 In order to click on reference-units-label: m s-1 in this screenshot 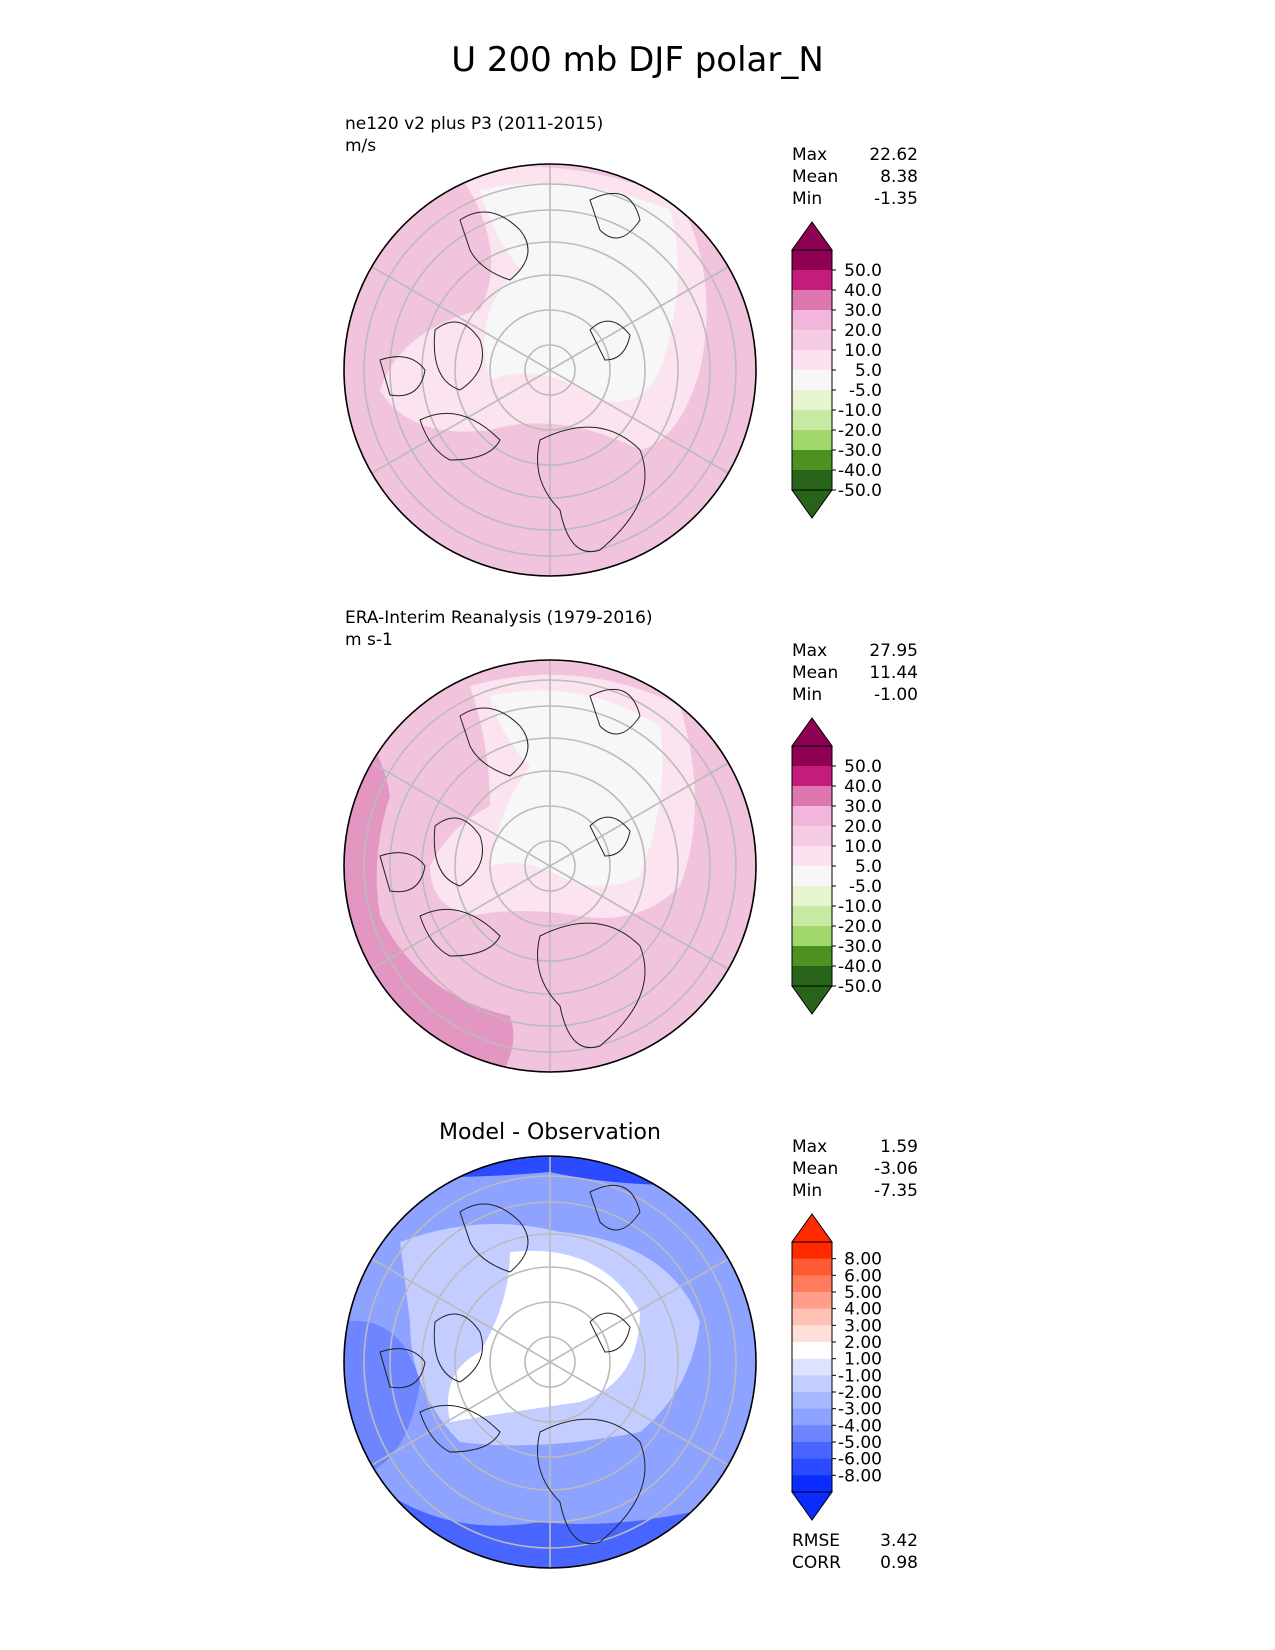, I will do `click(369, 640)`.